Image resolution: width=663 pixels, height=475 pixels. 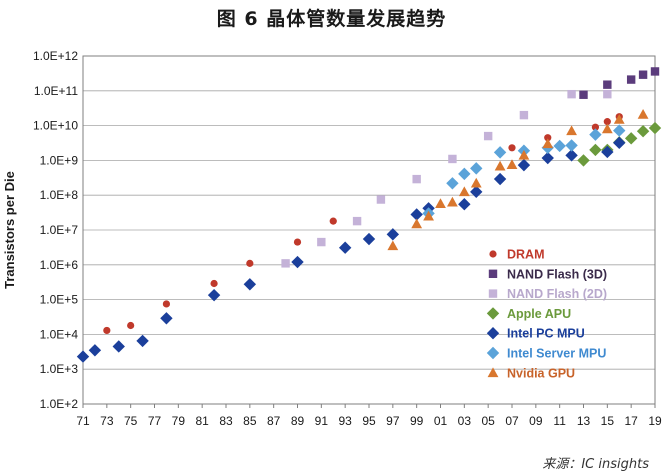 What do you see at coordinates (595, 464) in the screenshot?
I see `source-note: 来源：IC insights` at bounding box center [595, 464].